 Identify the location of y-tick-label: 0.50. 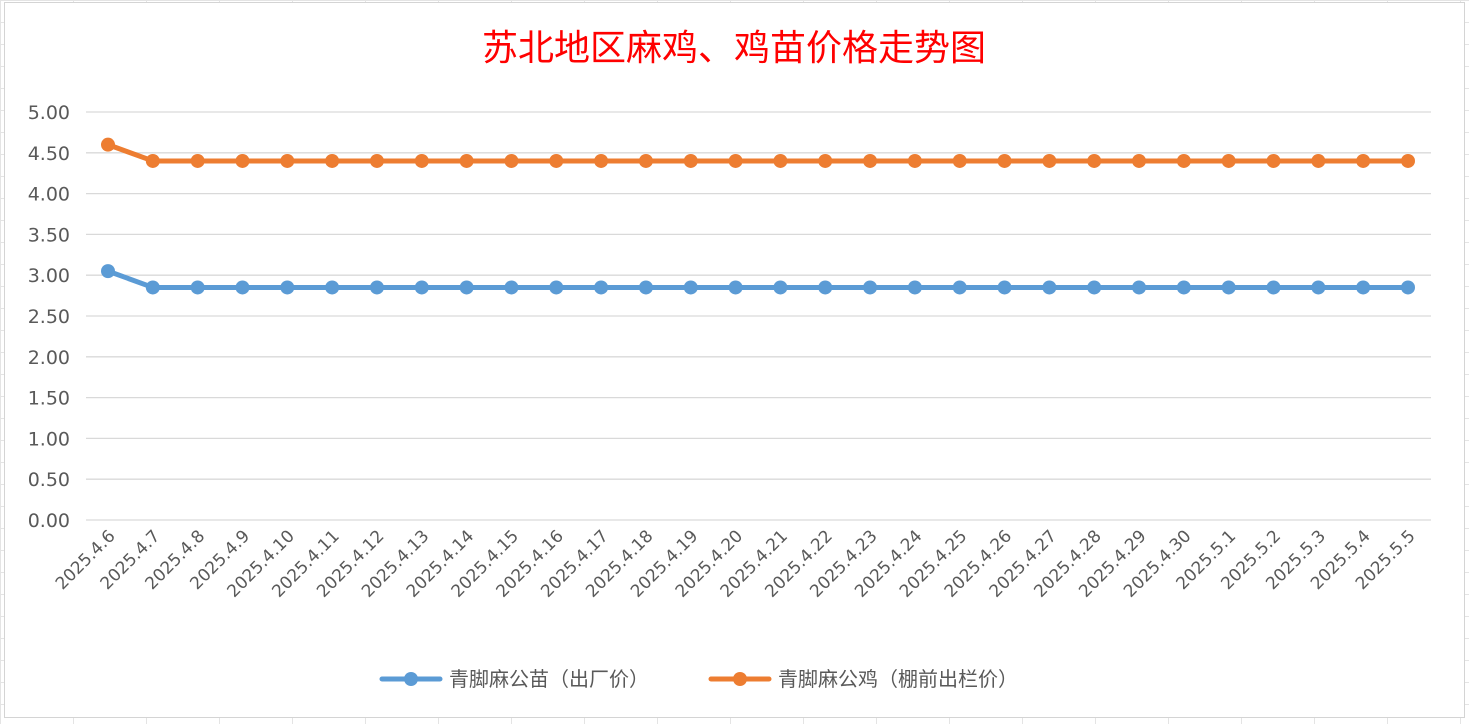
(49, 480).